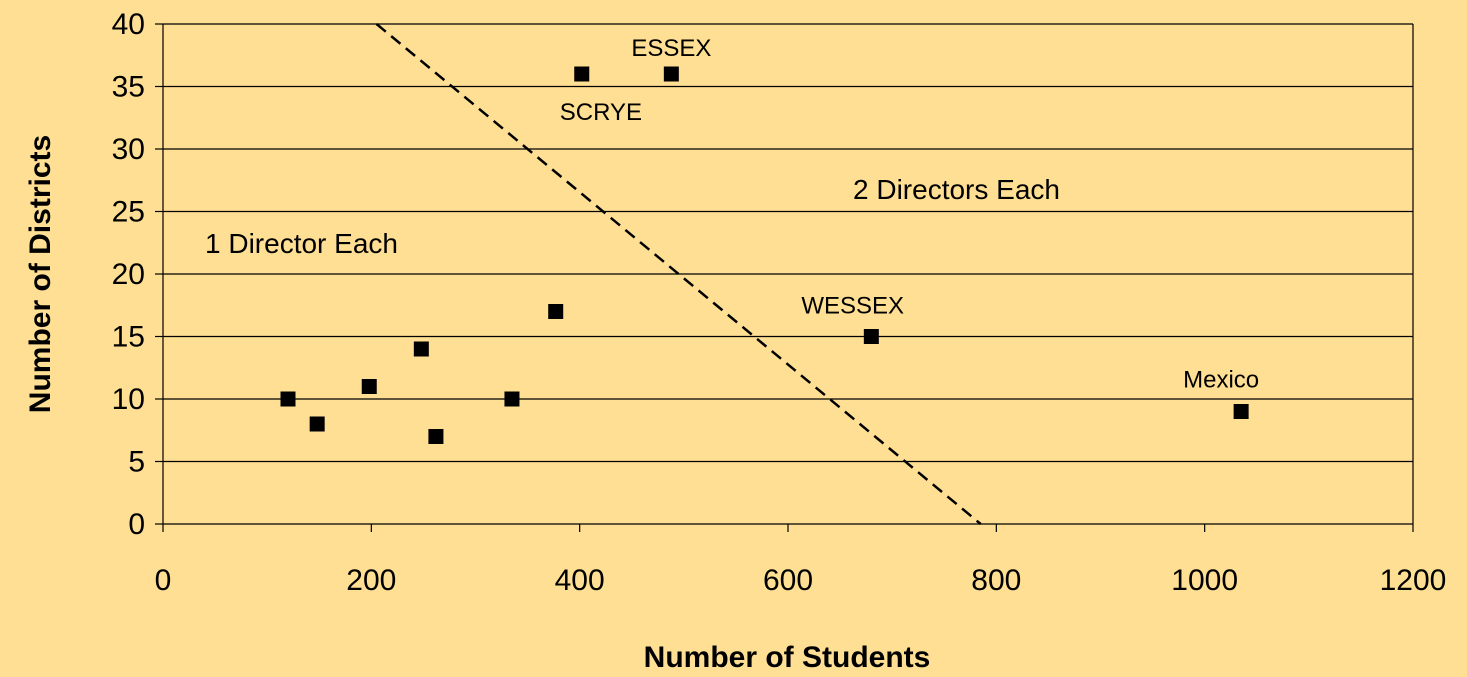 The width and height of the screenshot is (1467, 677). Describe the element at coordinates (128, 337) in the screenshot. I see `y-tick-label-15: 15` at that location.